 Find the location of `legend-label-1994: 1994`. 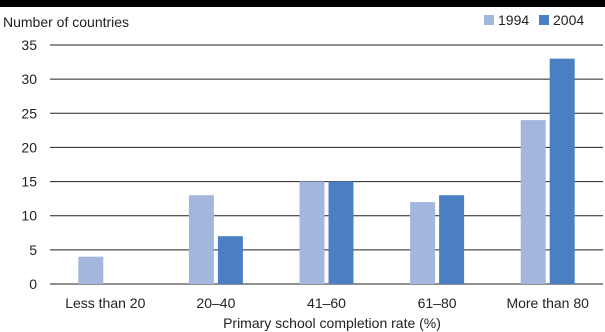

legend-label-1994: 1994 is located at coordinates (513, 20).